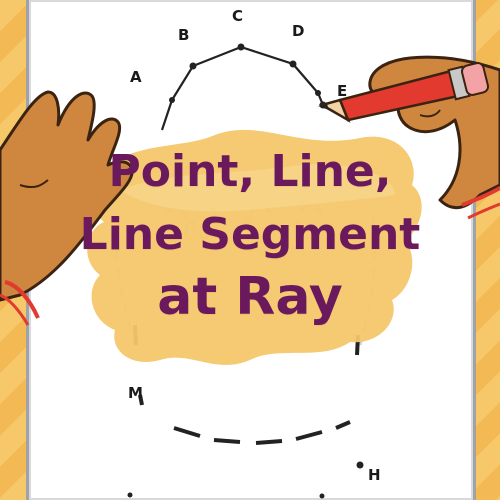 The image size is (500, 500). Describe the element at coordinates (242, 88) in the screenshot. I see `connected-line` at that location.